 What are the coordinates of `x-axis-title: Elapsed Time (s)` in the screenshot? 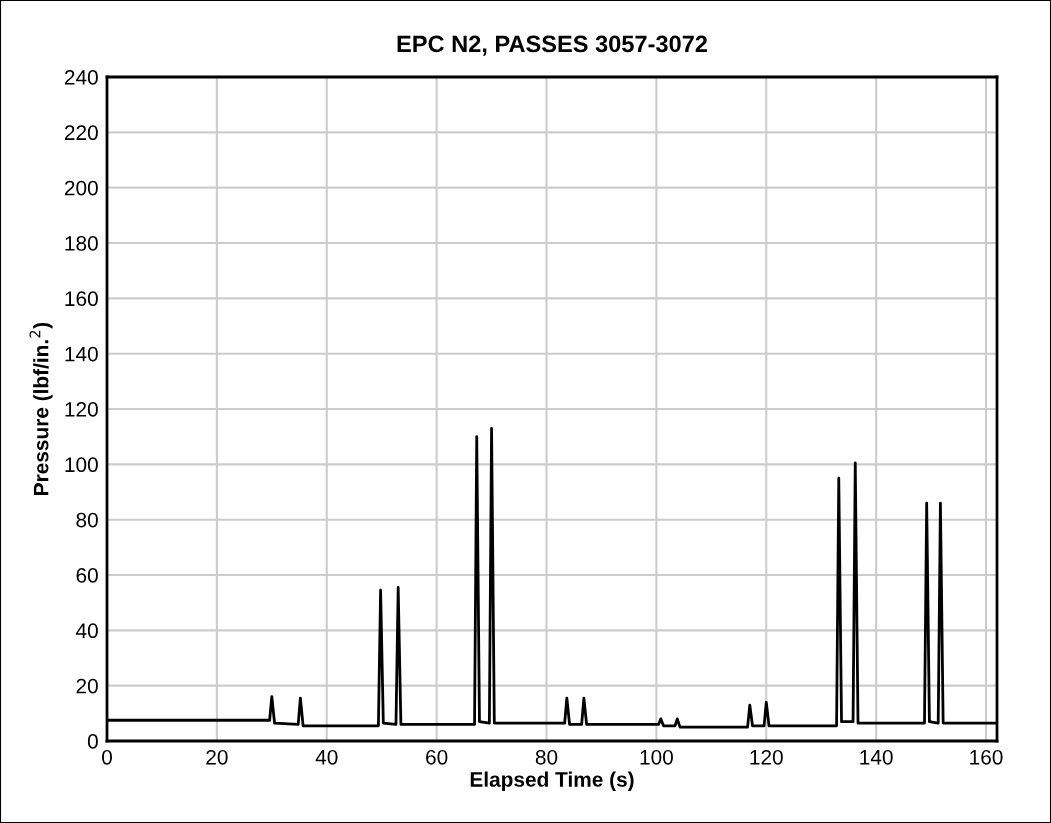 It's located at (552, 781).